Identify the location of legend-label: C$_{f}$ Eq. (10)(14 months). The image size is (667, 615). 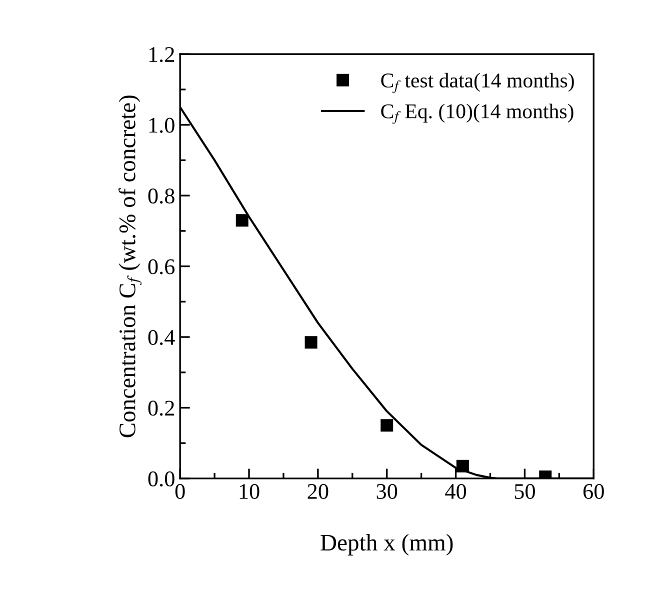
(477, 114).